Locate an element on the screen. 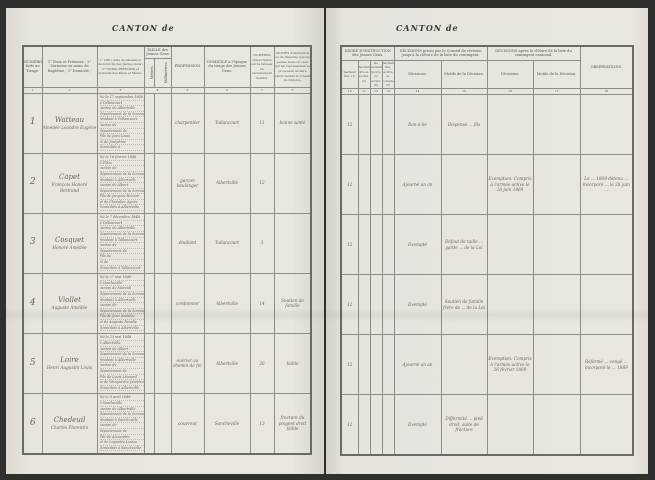  col-degre-sub: Sachant lire. (1) is located at coordinates (349, 74).